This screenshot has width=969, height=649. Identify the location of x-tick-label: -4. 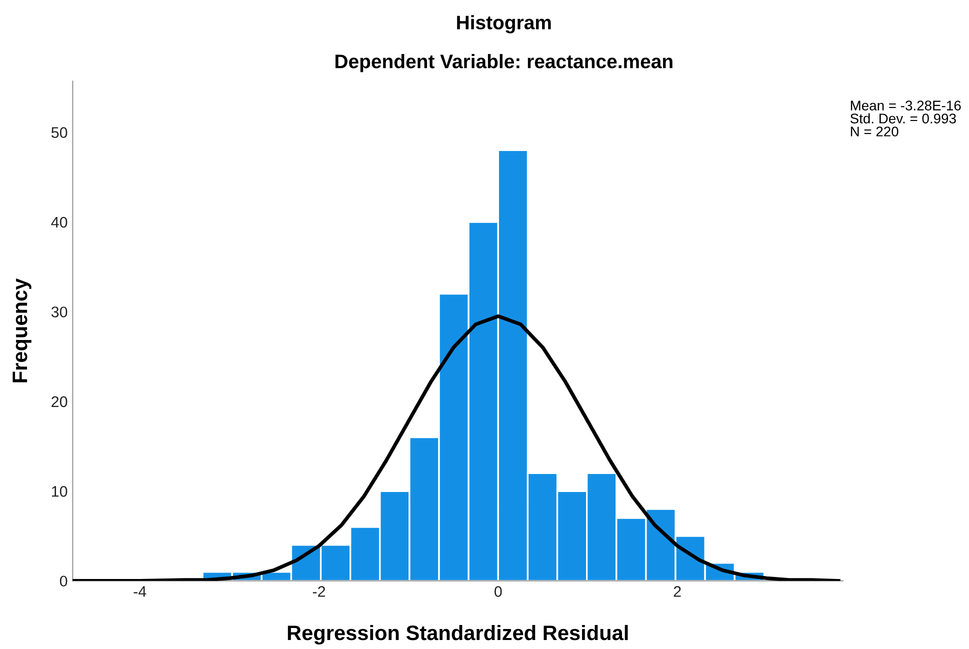
(140, 591).